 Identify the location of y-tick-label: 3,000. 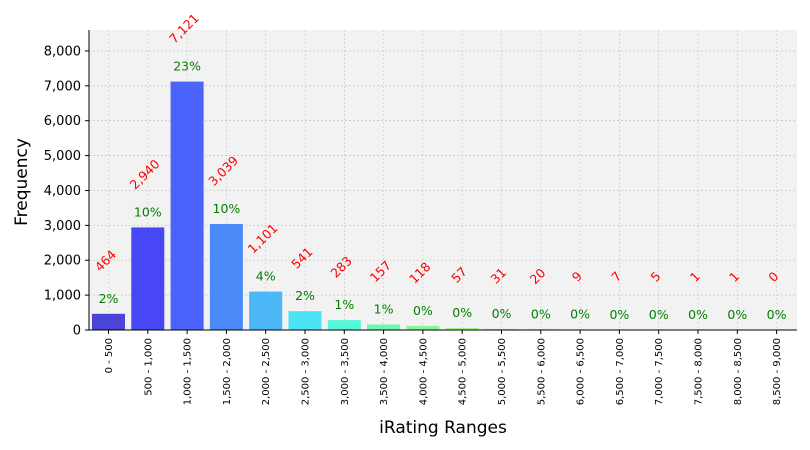
(62, 226).